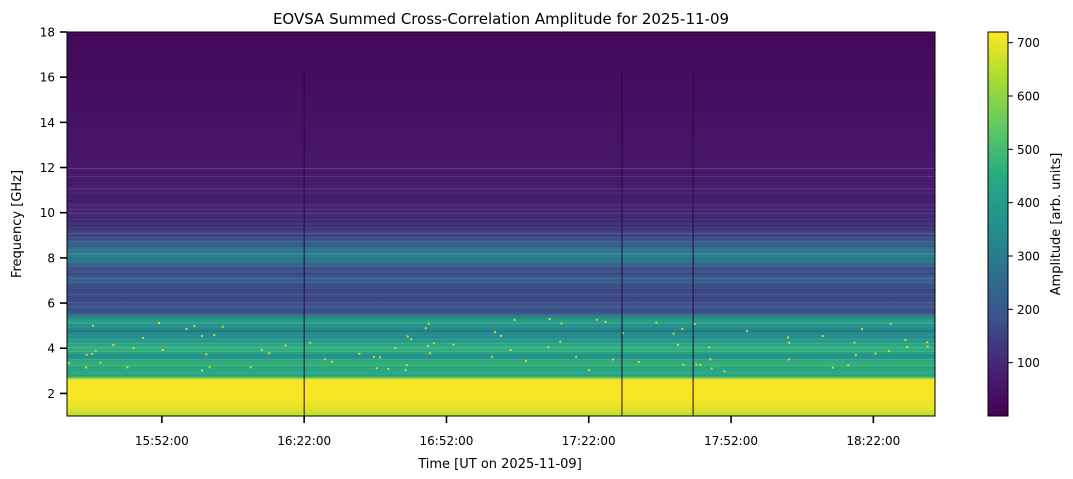 The image size is (1073, 479). Describe the element at coordinates (47, 213) in the screenshot. I see `y-tick-label: 10` at that location.